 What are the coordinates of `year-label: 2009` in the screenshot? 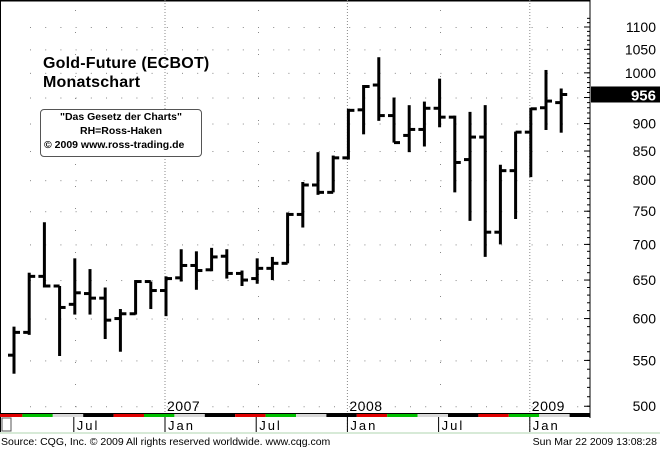 It's located at (548, 406).